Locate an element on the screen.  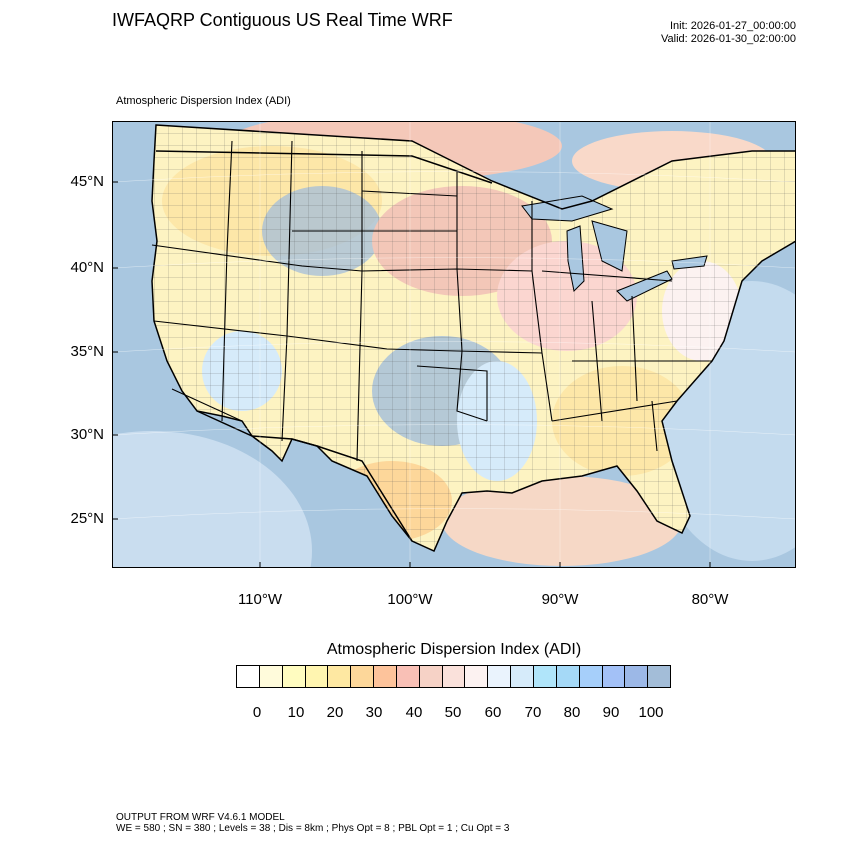
lat-label-25n: 25°N is located at coordinates (87, 518).